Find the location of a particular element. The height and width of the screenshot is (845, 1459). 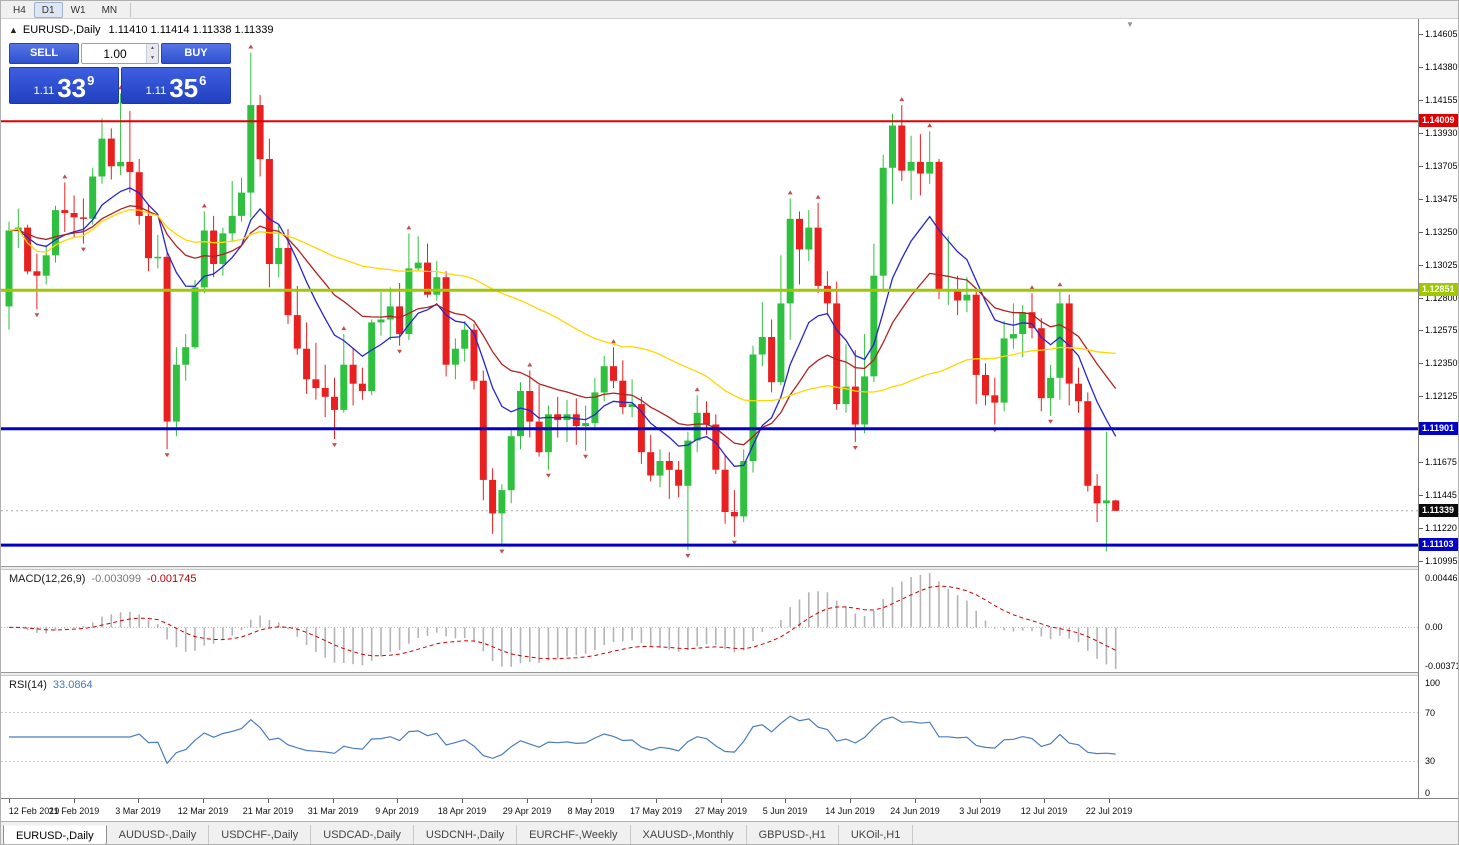

timeframe-button-d1: D1 is located at coordinates (48, 9).